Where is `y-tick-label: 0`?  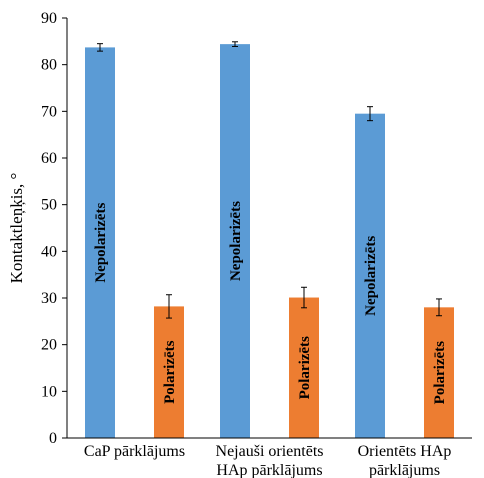
y-tick-label: 0 is located at coordinates (53, 438).